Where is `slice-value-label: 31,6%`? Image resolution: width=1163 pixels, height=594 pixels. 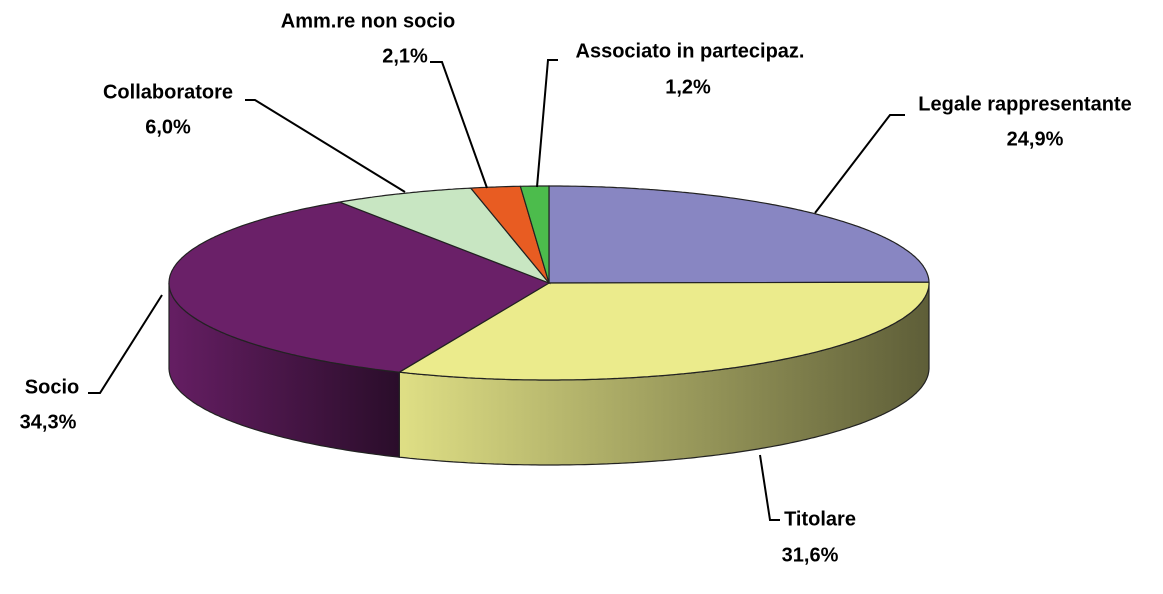
slice-value-label: 31,6% is located at coordinates (810, 555).